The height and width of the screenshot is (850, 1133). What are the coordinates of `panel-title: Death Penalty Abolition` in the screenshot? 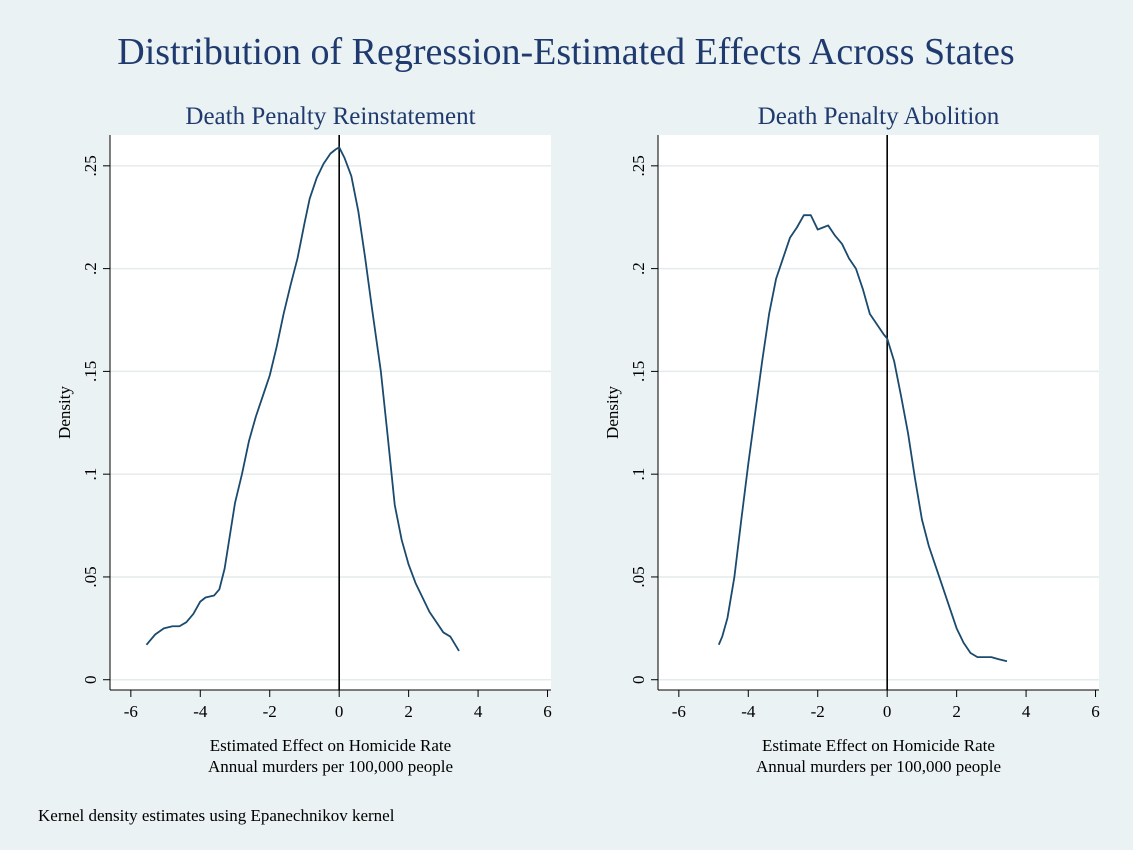 It's located at (879, 116).